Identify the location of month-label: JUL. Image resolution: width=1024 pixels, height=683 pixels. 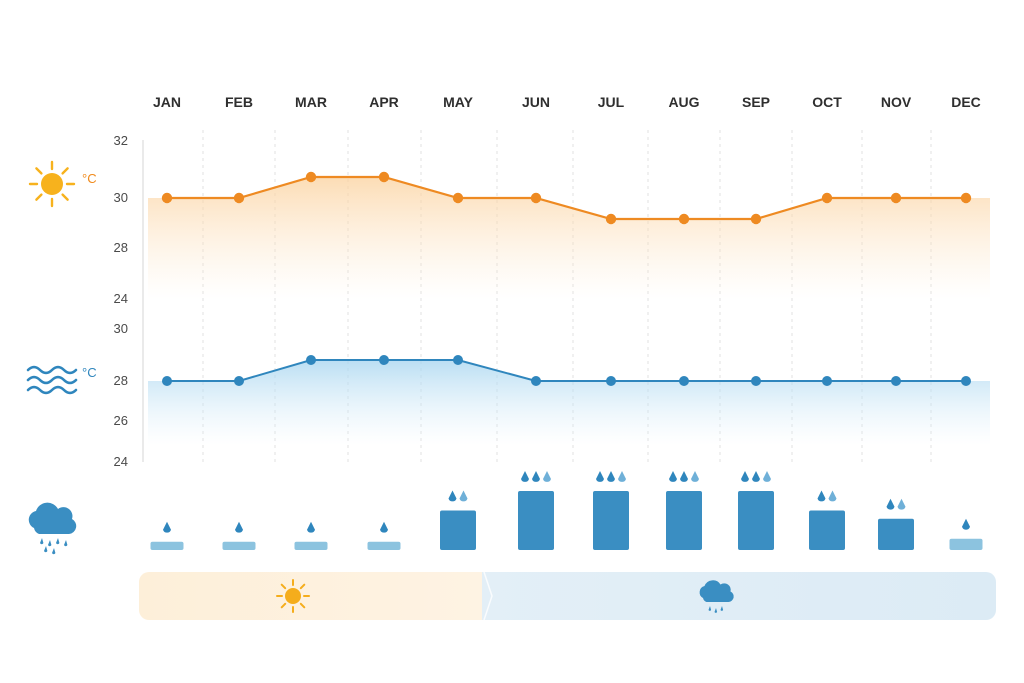
(611, 102).